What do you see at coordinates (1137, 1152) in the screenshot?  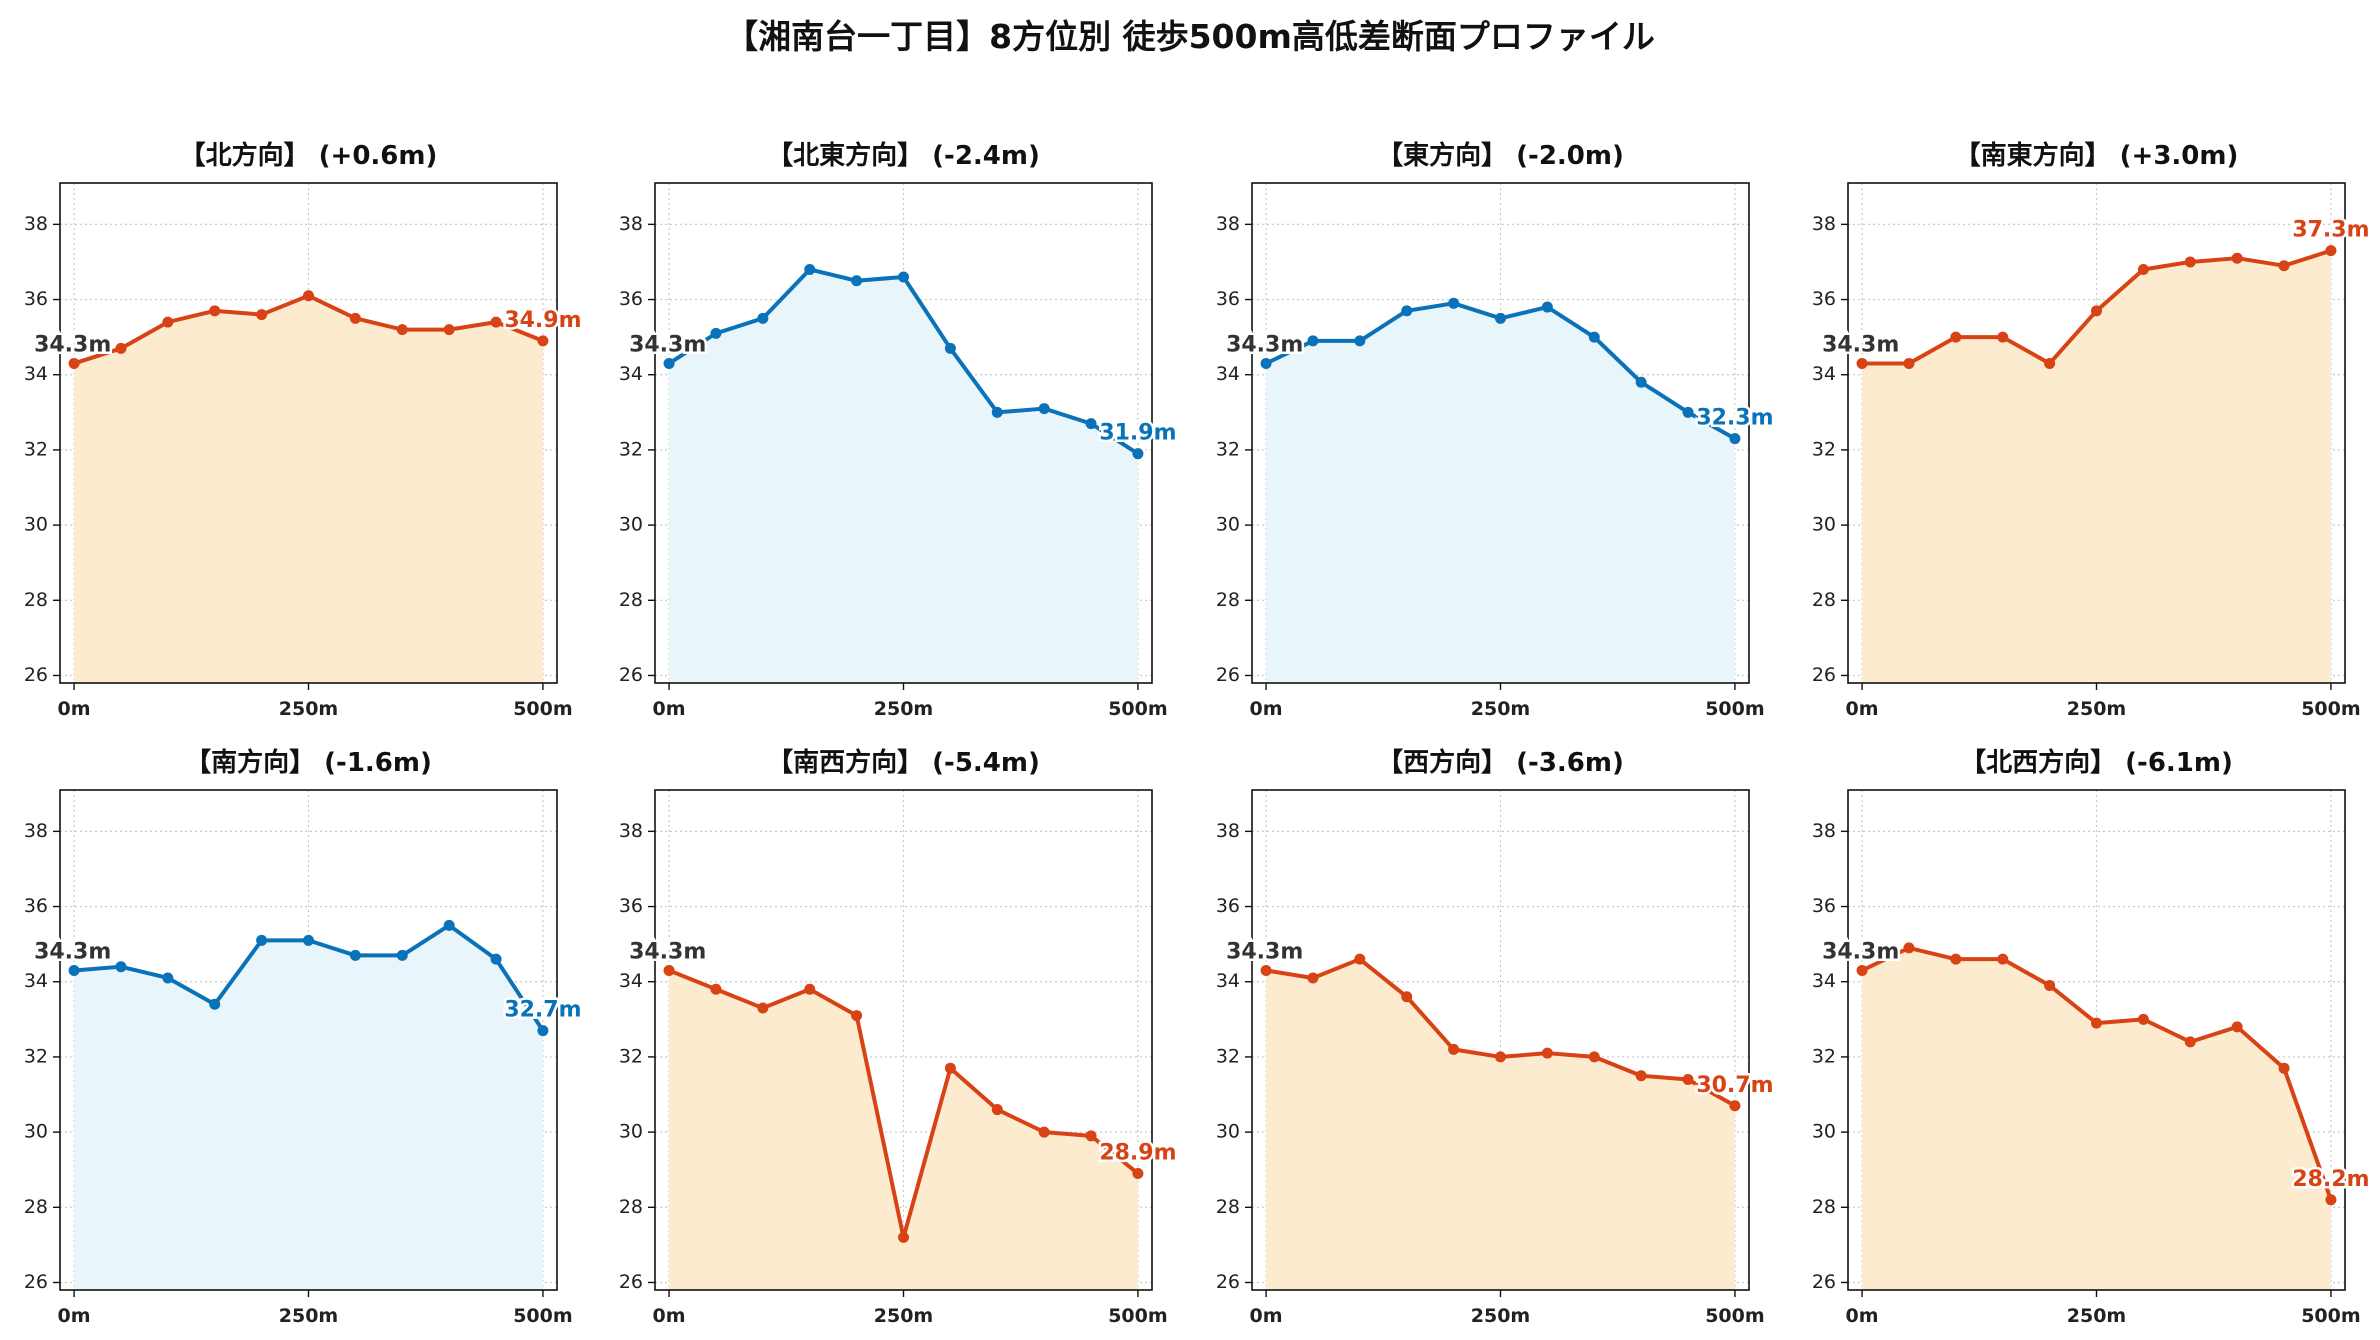 I see `end-value-label: 28.9m` at bounding box center [1137, 1152].